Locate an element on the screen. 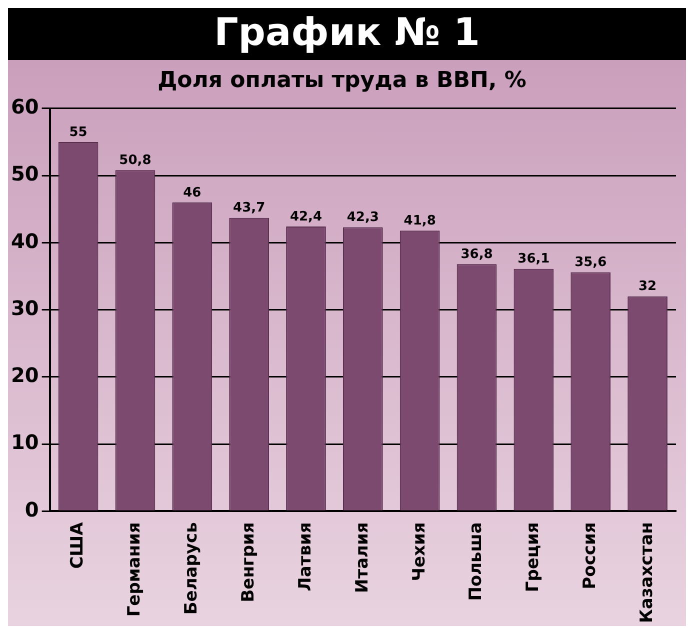 Image resolution: width=694 pixels, height=638 pixels. data-label: 50,8 is located at coordinates (135, 160).